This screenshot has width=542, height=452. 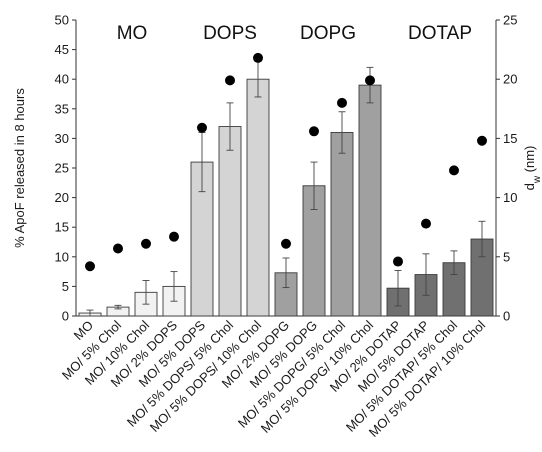 What do you see at coordinates (510, 197) in the screenshot?
I see `right-tick-label: 10` at bounding box center [510, 197].